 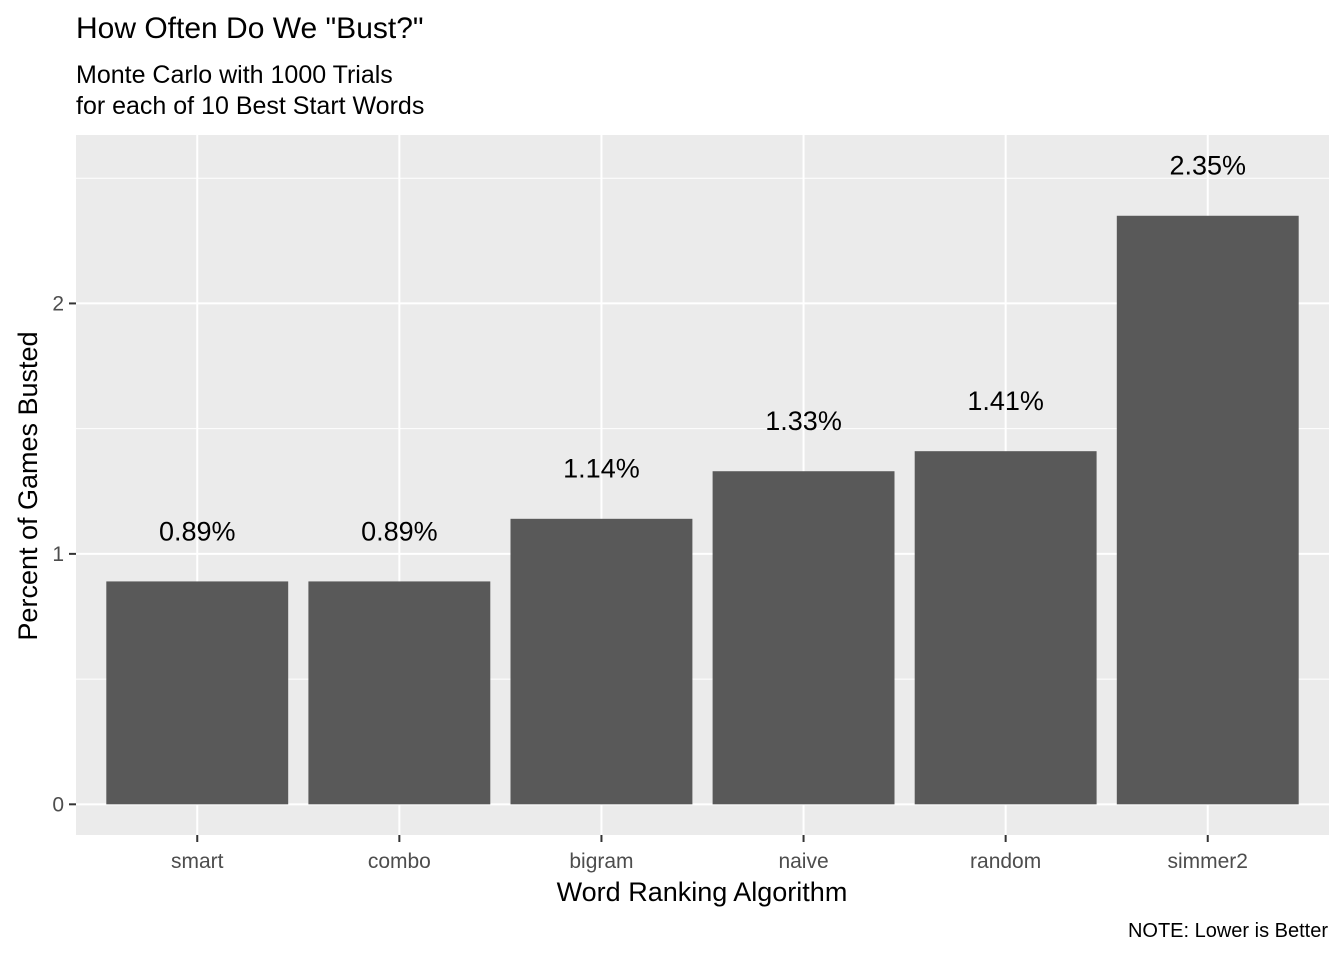 What do you see at coordinates (1207, 861) in the screenshot?
I see `x-tick-label-simmer2: simmer2` at bounding box center [1207, 861].